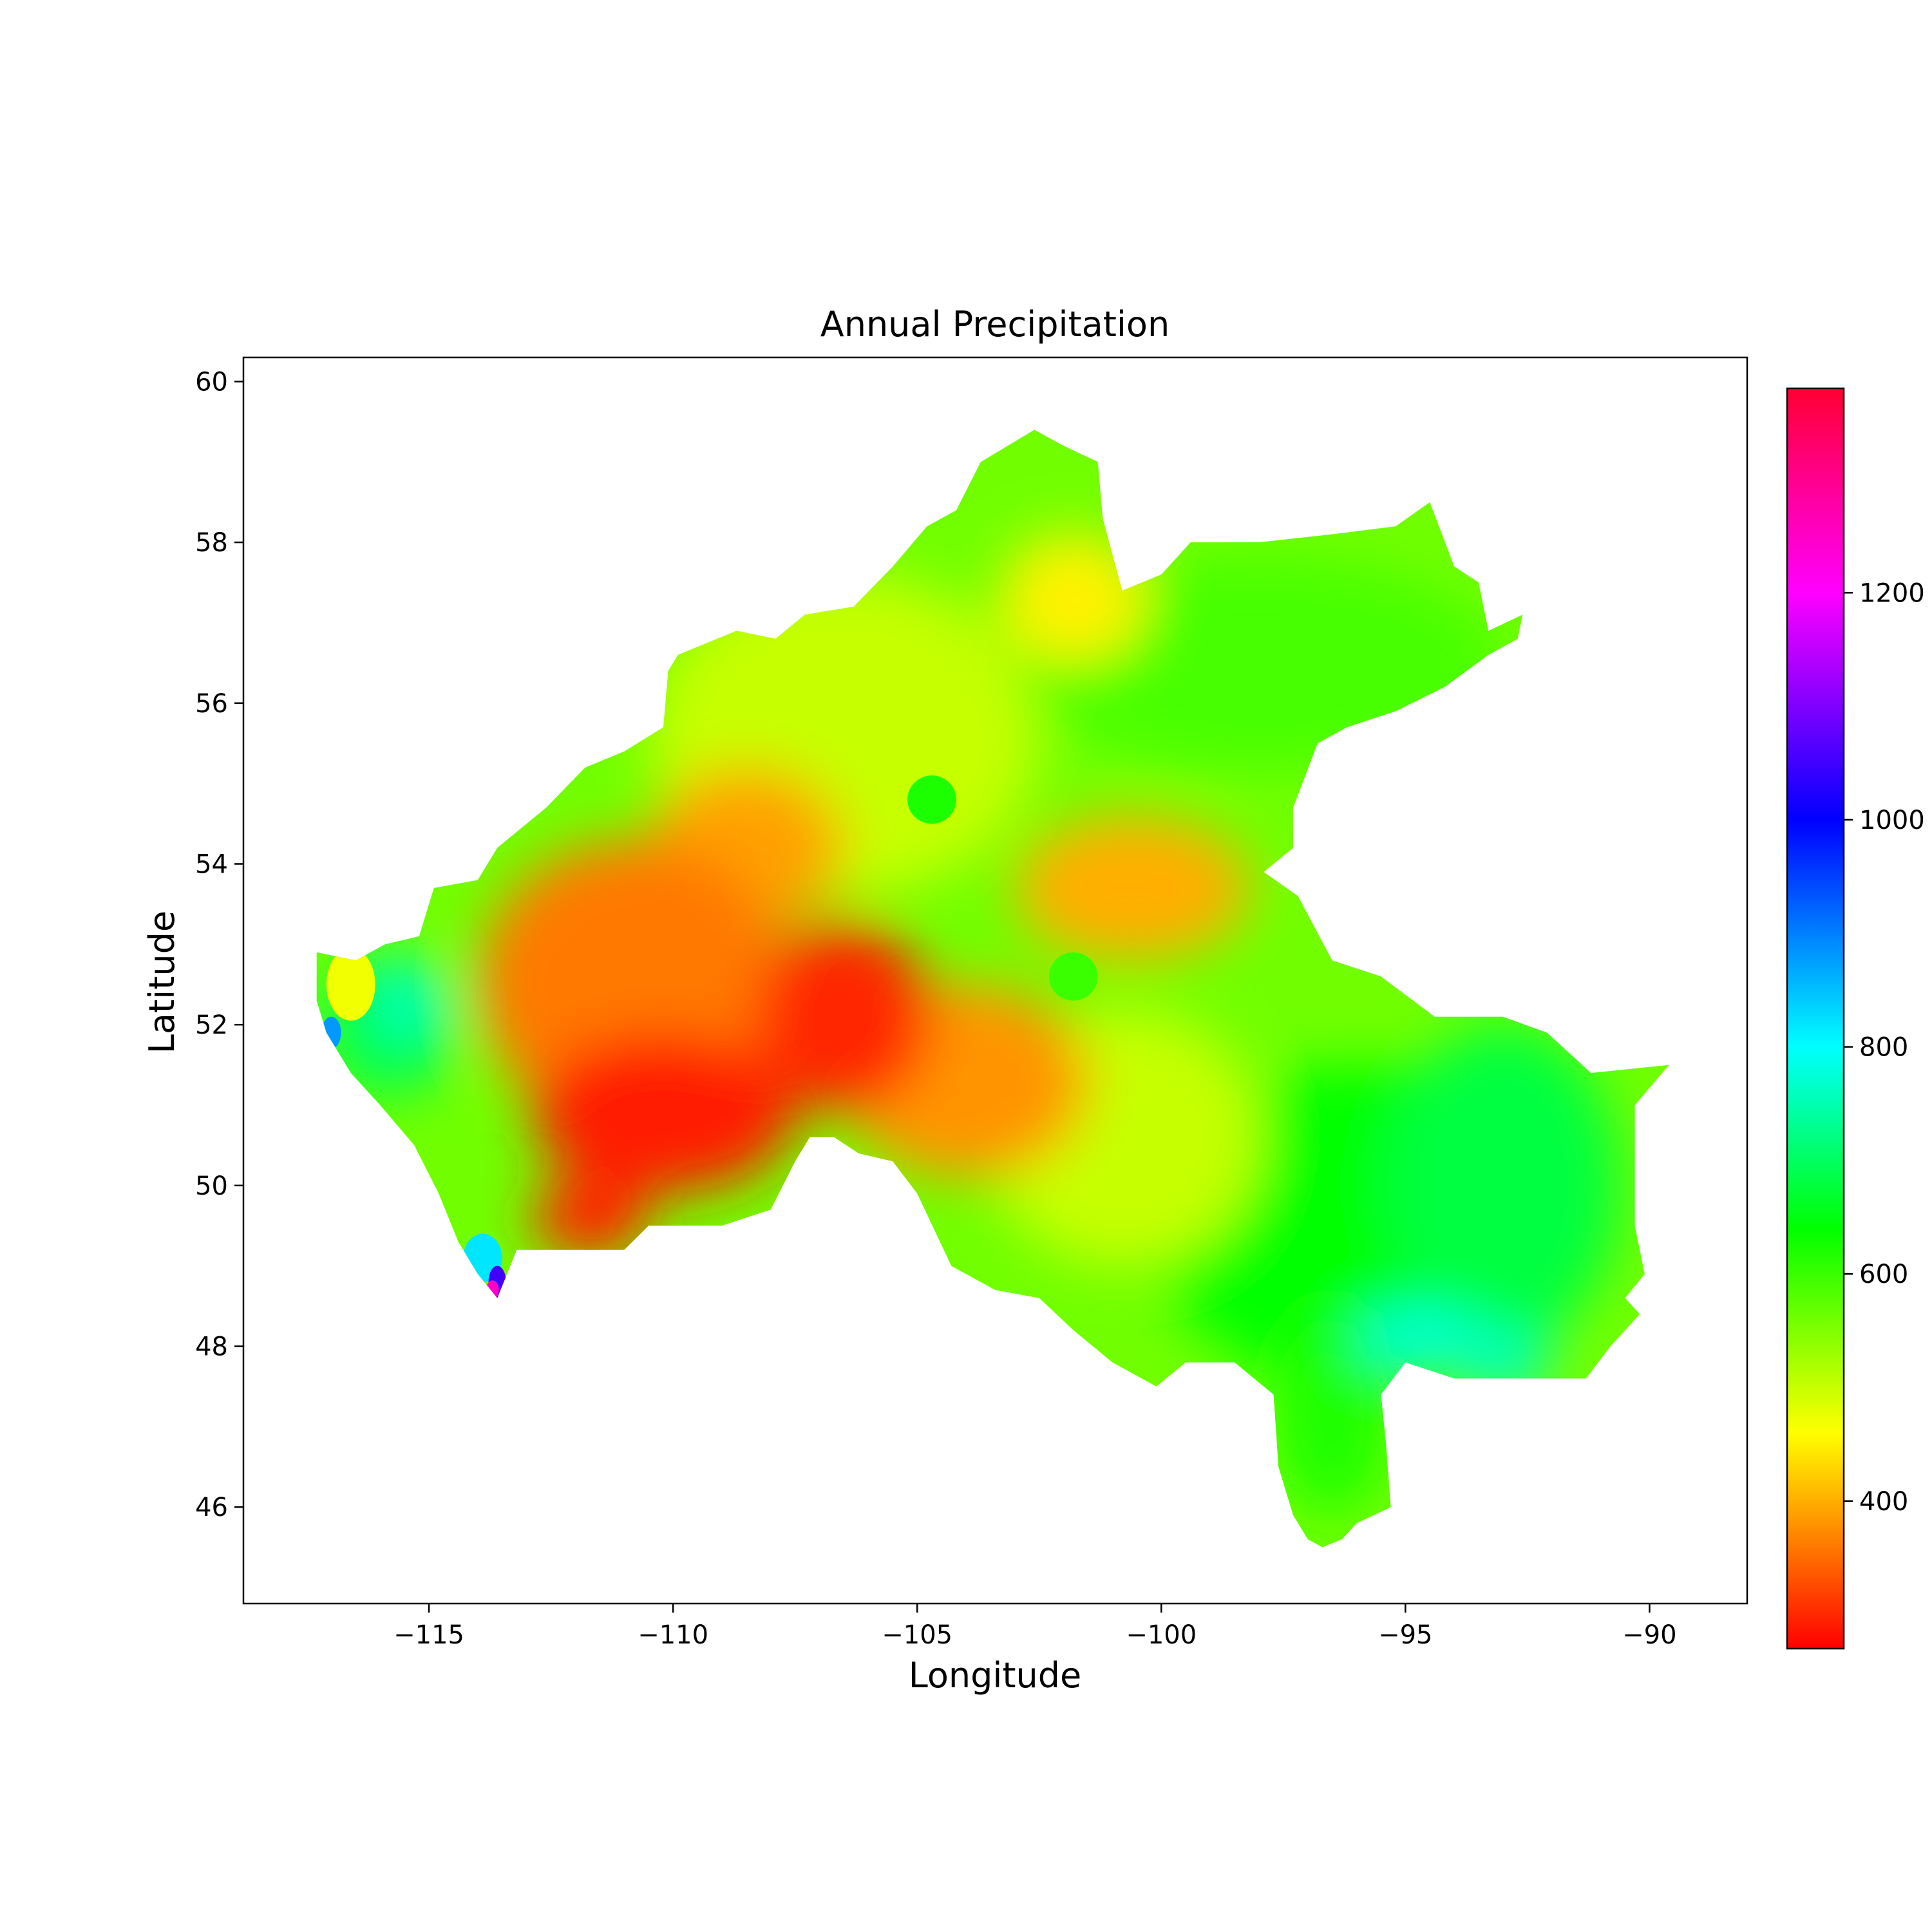 This screenshot has height=1932, width=1932. Describe the element at coordinates (219, 944) in the screenshot. I see `y-axis-ticks: 46 48 50 52 54 56 58 60` at that location.